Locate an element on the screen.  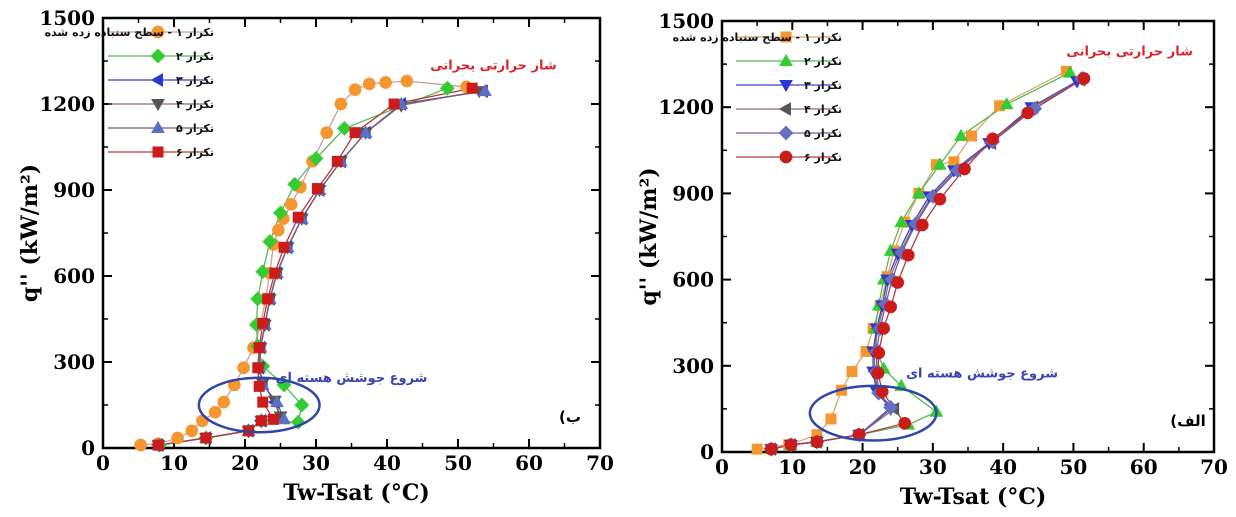
x-tick-label: 20 is located at coordinates (863, 467).